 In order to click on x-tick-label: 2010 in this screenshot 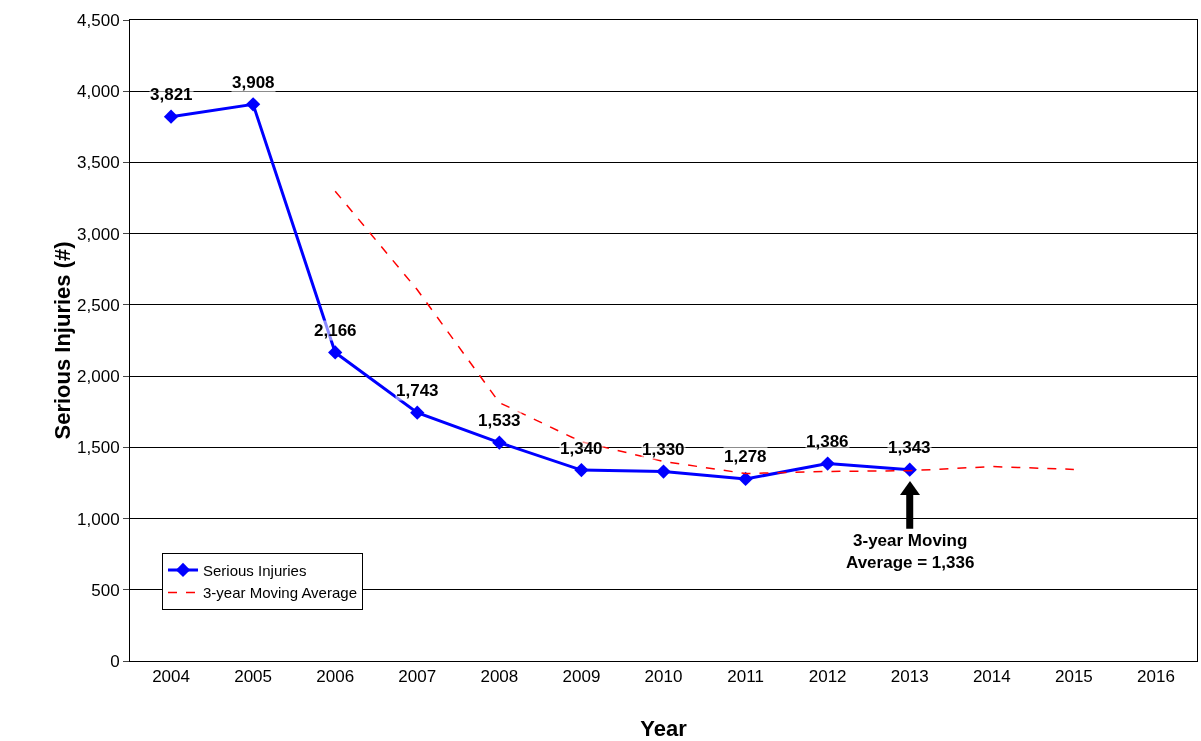, I will do `click(663, 677)`.